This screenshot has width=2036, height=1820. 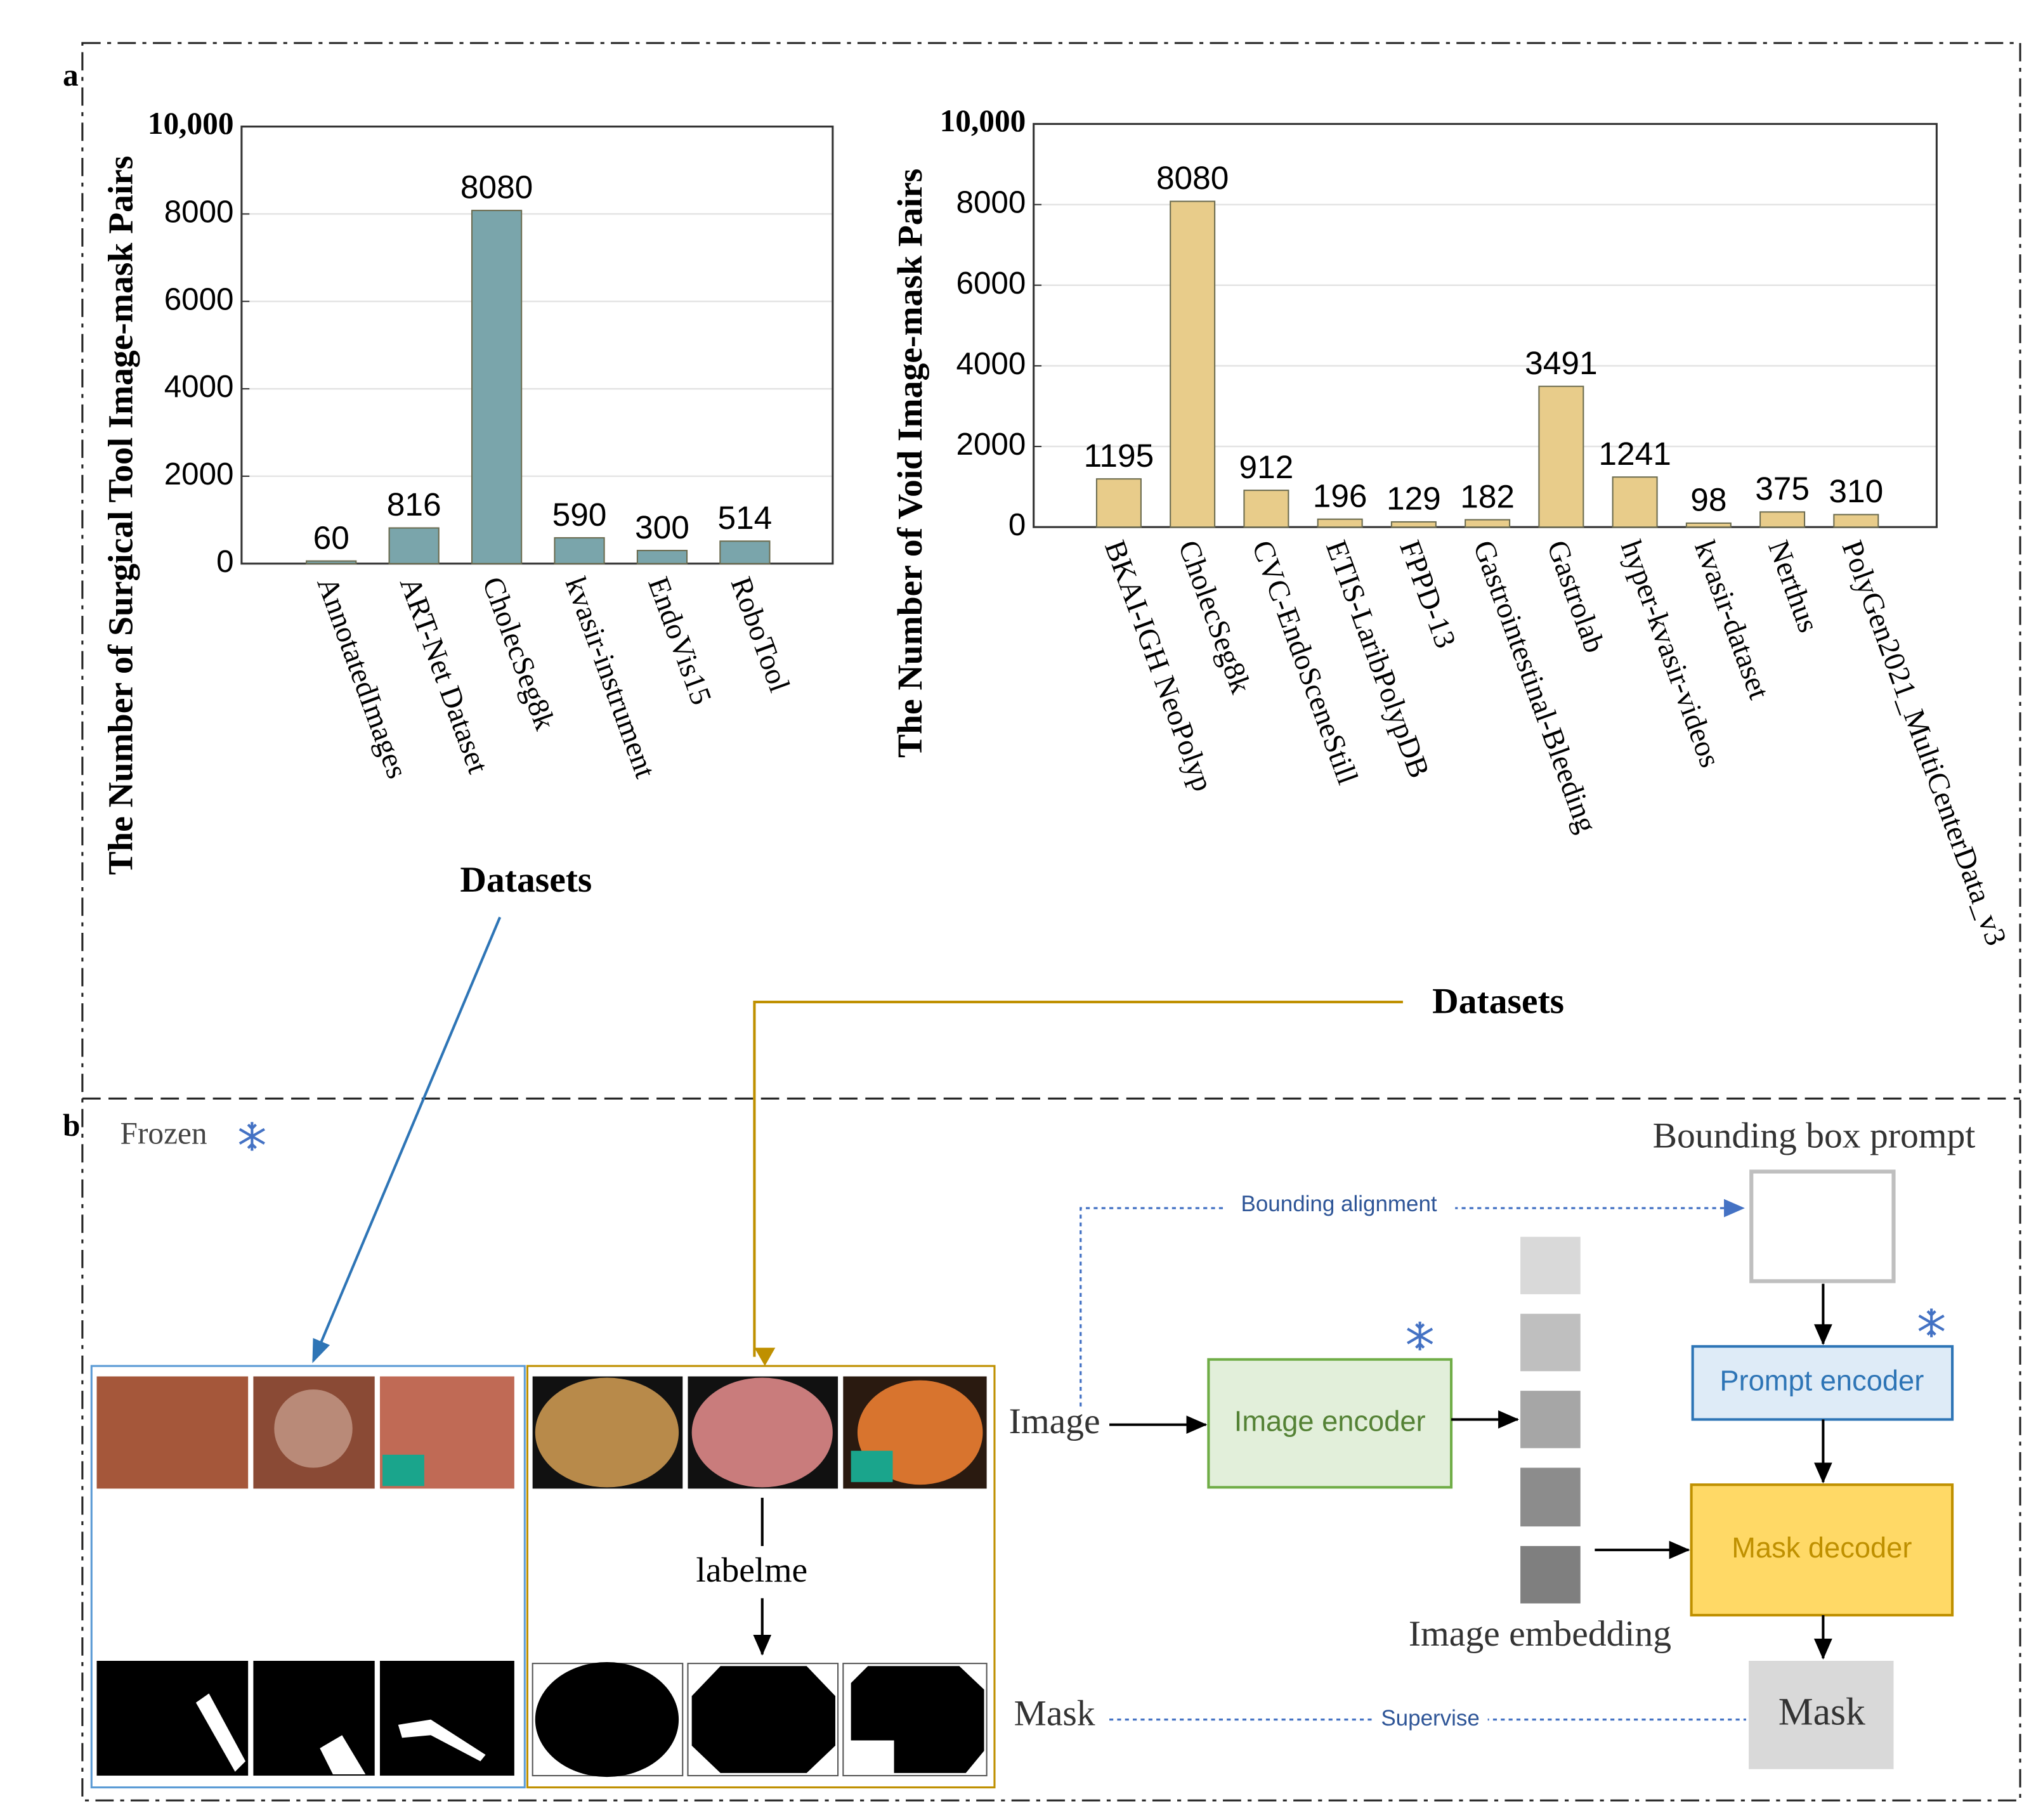 I want to click on x-tick-label: AnnotatedImages, so click(x=362, y=678).